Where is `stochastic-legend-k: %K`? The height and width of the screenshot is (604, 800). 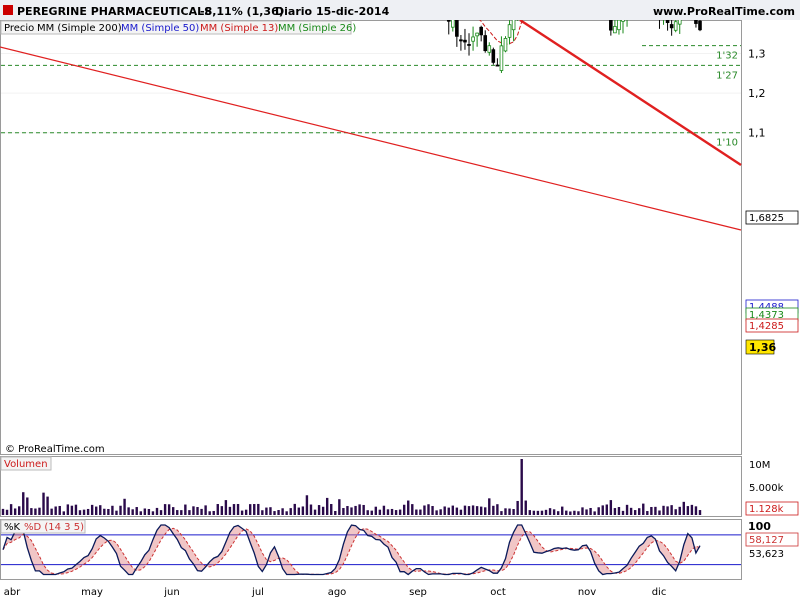
stochastic-legend-k: %K is located at coordinates (12, 527).